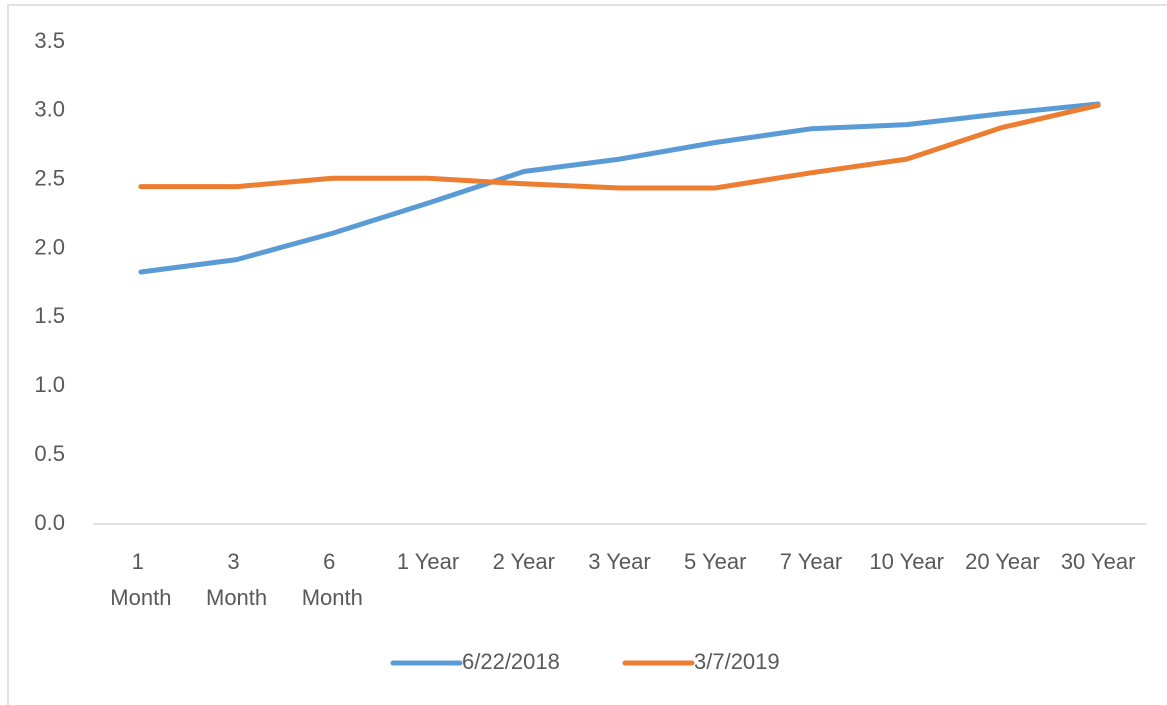 This screenshot has width=1167, height=705. What do you see at coordinates (715, 561) in the screenshot?
I see `x-tick-label: 5 Year` at bounding box center [715, 561].